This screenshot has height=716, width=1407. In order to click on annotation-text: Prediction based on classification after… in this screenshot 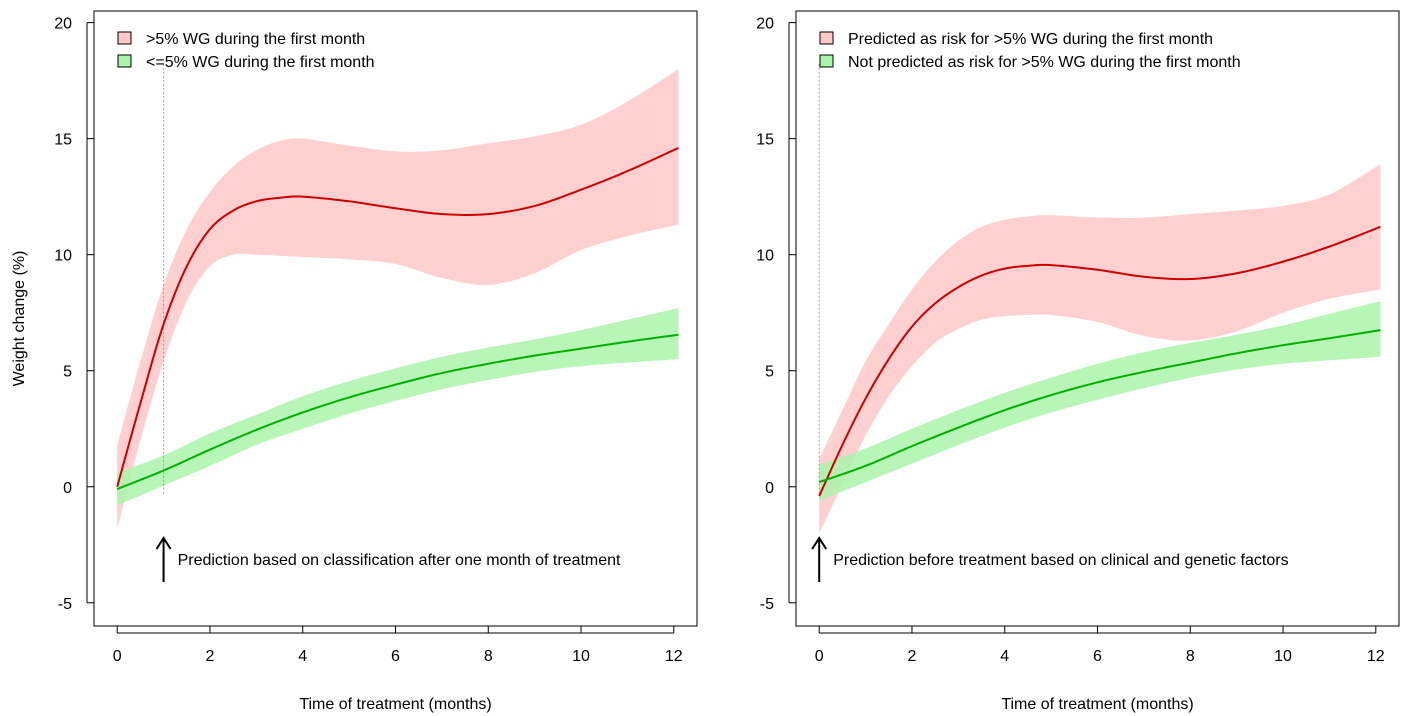, I will do `click(399, 560)`.